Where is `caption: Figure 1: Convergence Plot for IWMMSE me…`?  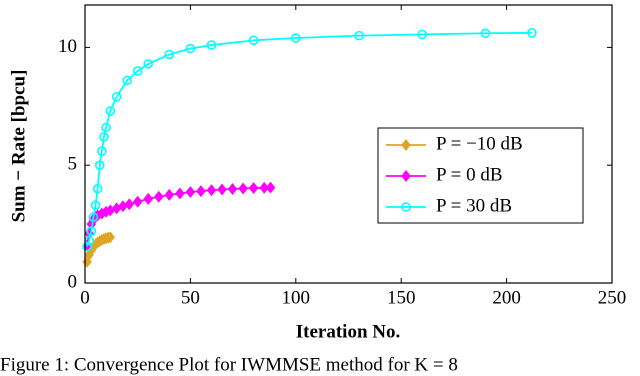 caption: Figure 1: Convergence Plot for IWMMSE me… is located at coordinates (229, 364).